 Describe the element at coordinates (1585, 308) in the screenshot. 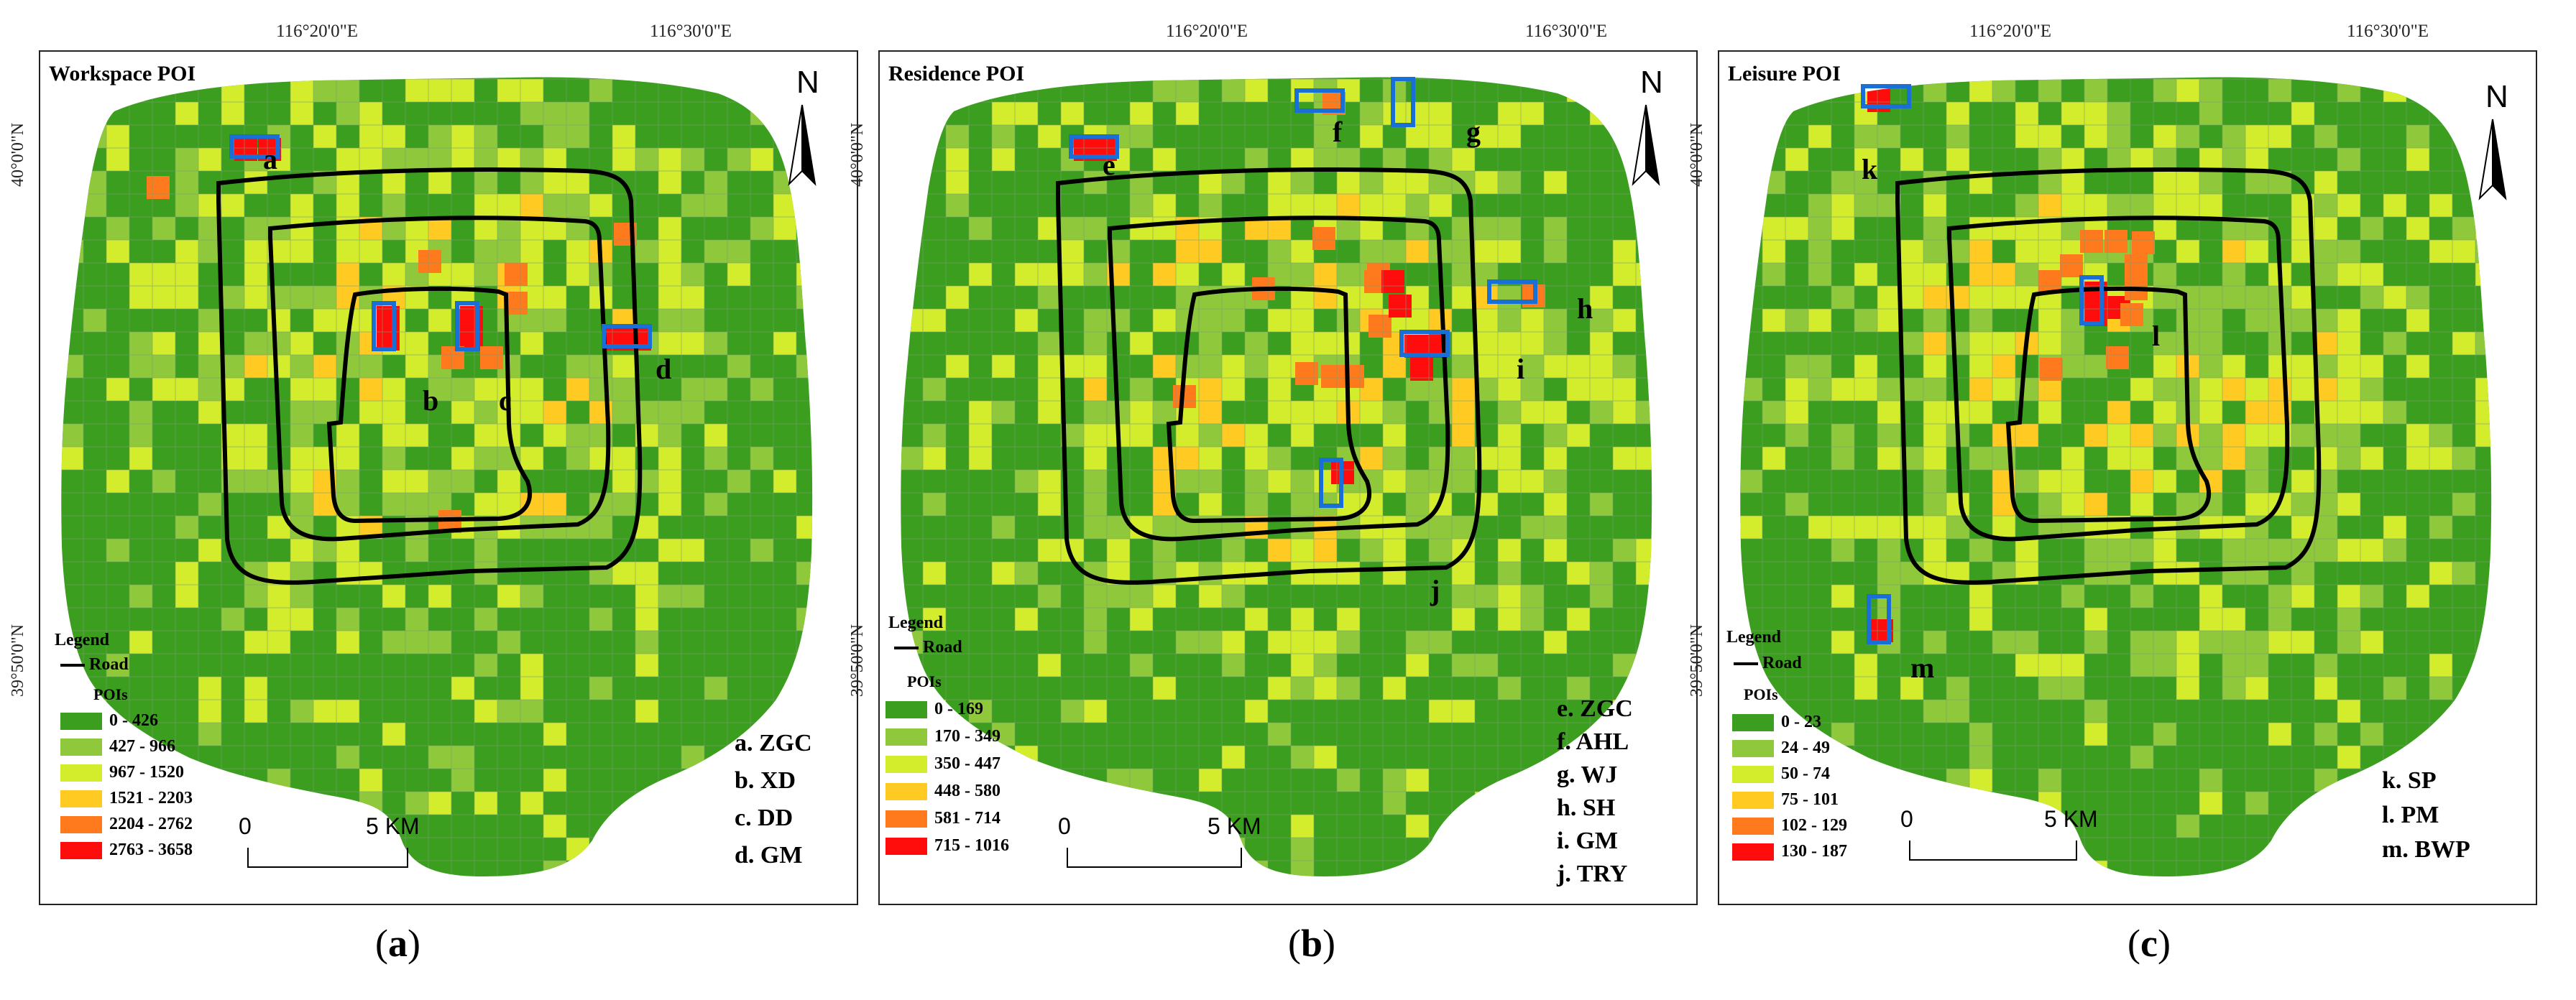

I see `hotspot-label-h: h` at that location.